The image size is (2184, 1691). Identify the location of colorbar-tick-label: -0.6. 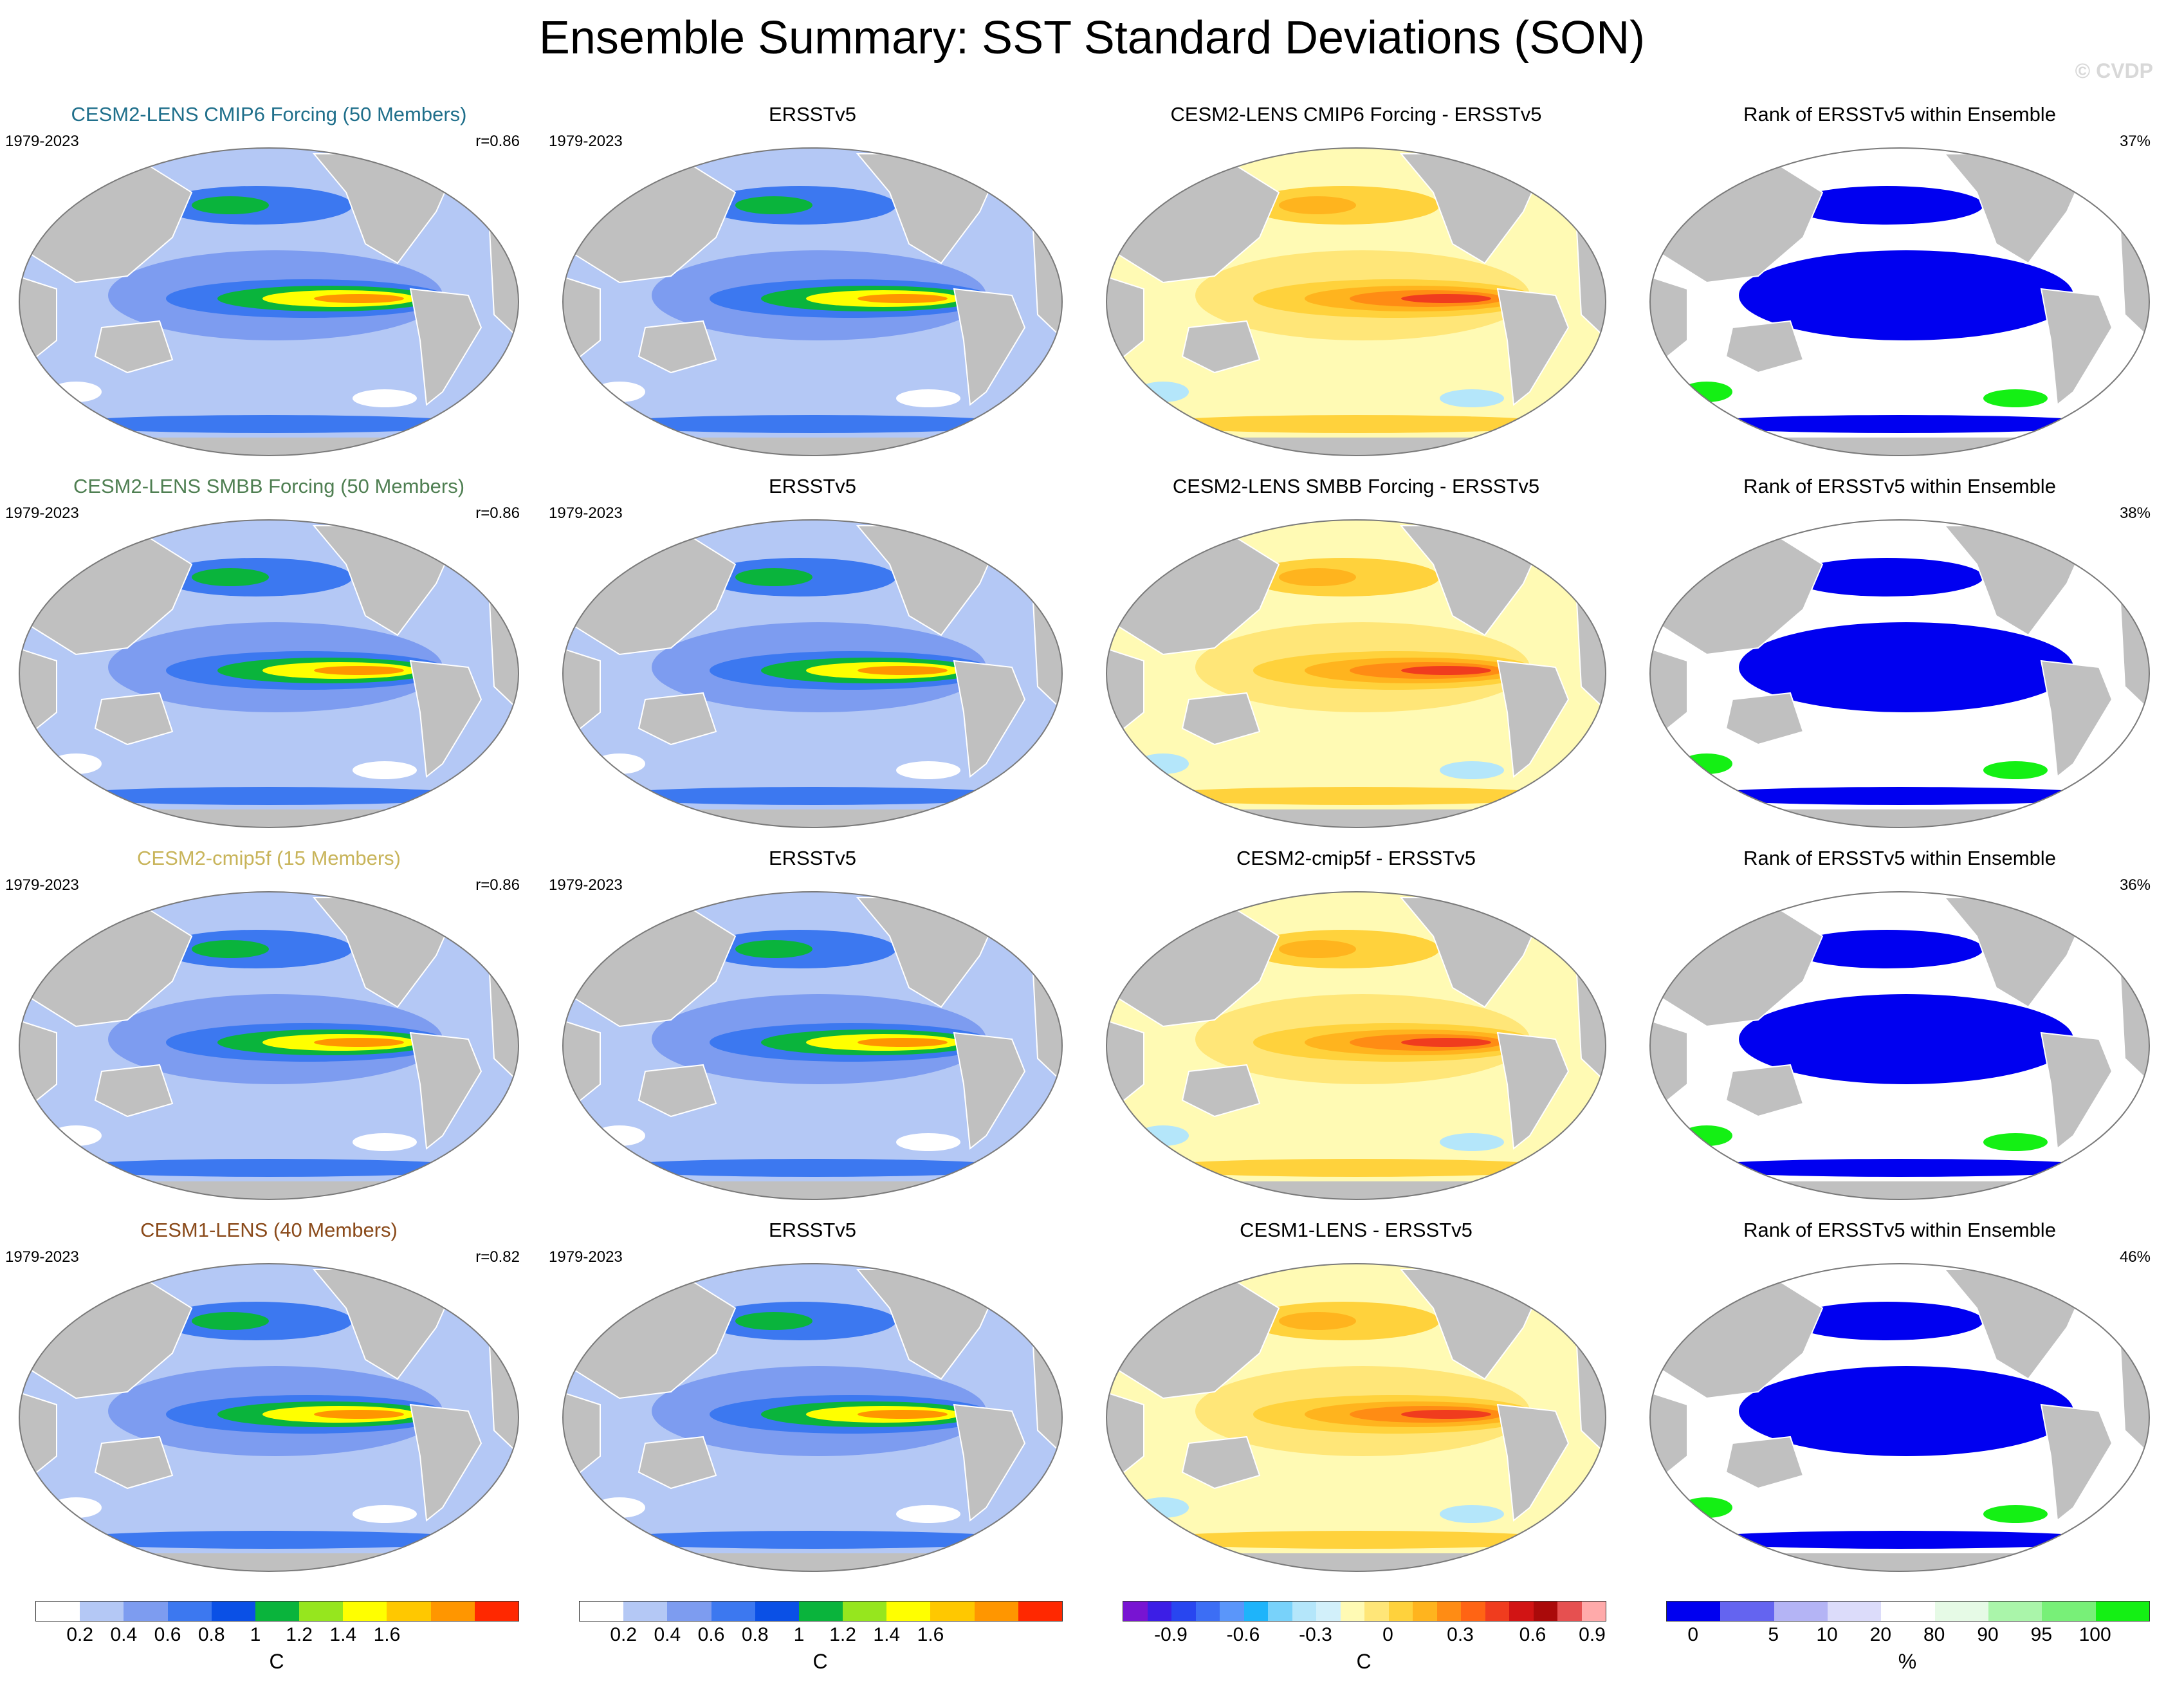
(1243, 1634).